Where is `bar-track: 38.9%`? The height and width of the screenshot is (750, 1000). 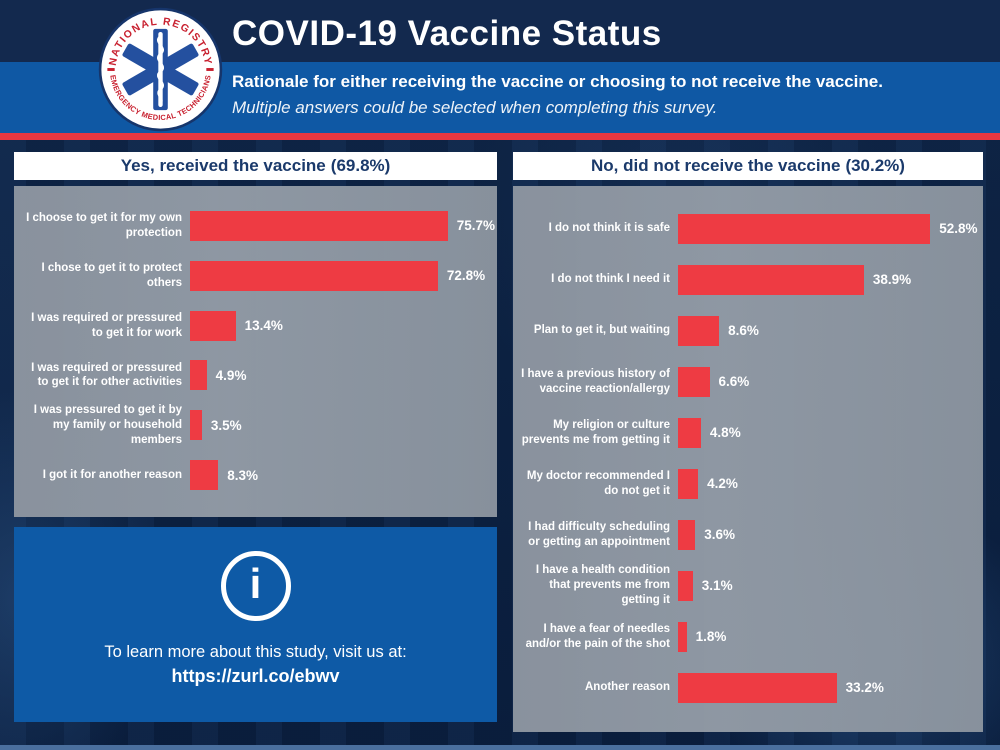 bar-track: 38.9% is located at coordinates (828, 279).